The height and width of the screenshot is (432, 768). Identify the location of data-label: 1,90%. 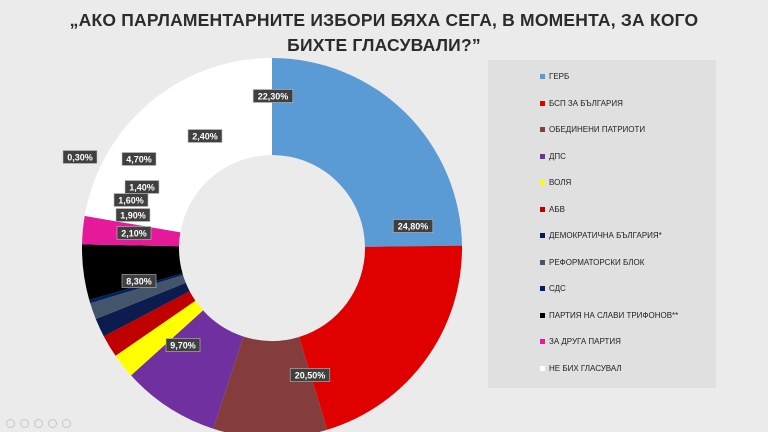
(133, 215).